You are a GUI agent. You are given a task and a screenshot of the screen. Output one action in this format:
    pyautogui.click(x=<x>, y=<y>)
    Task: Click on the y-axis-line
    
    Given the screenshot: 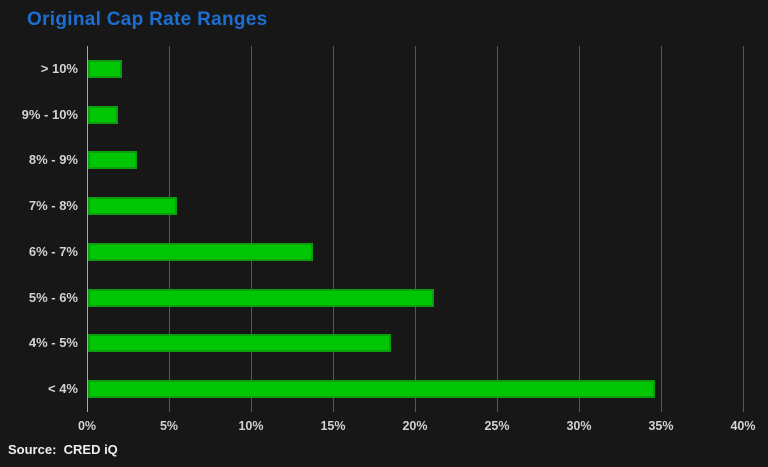 What is the action you would take?
    pyautogui.click(x=87, y=229)
    